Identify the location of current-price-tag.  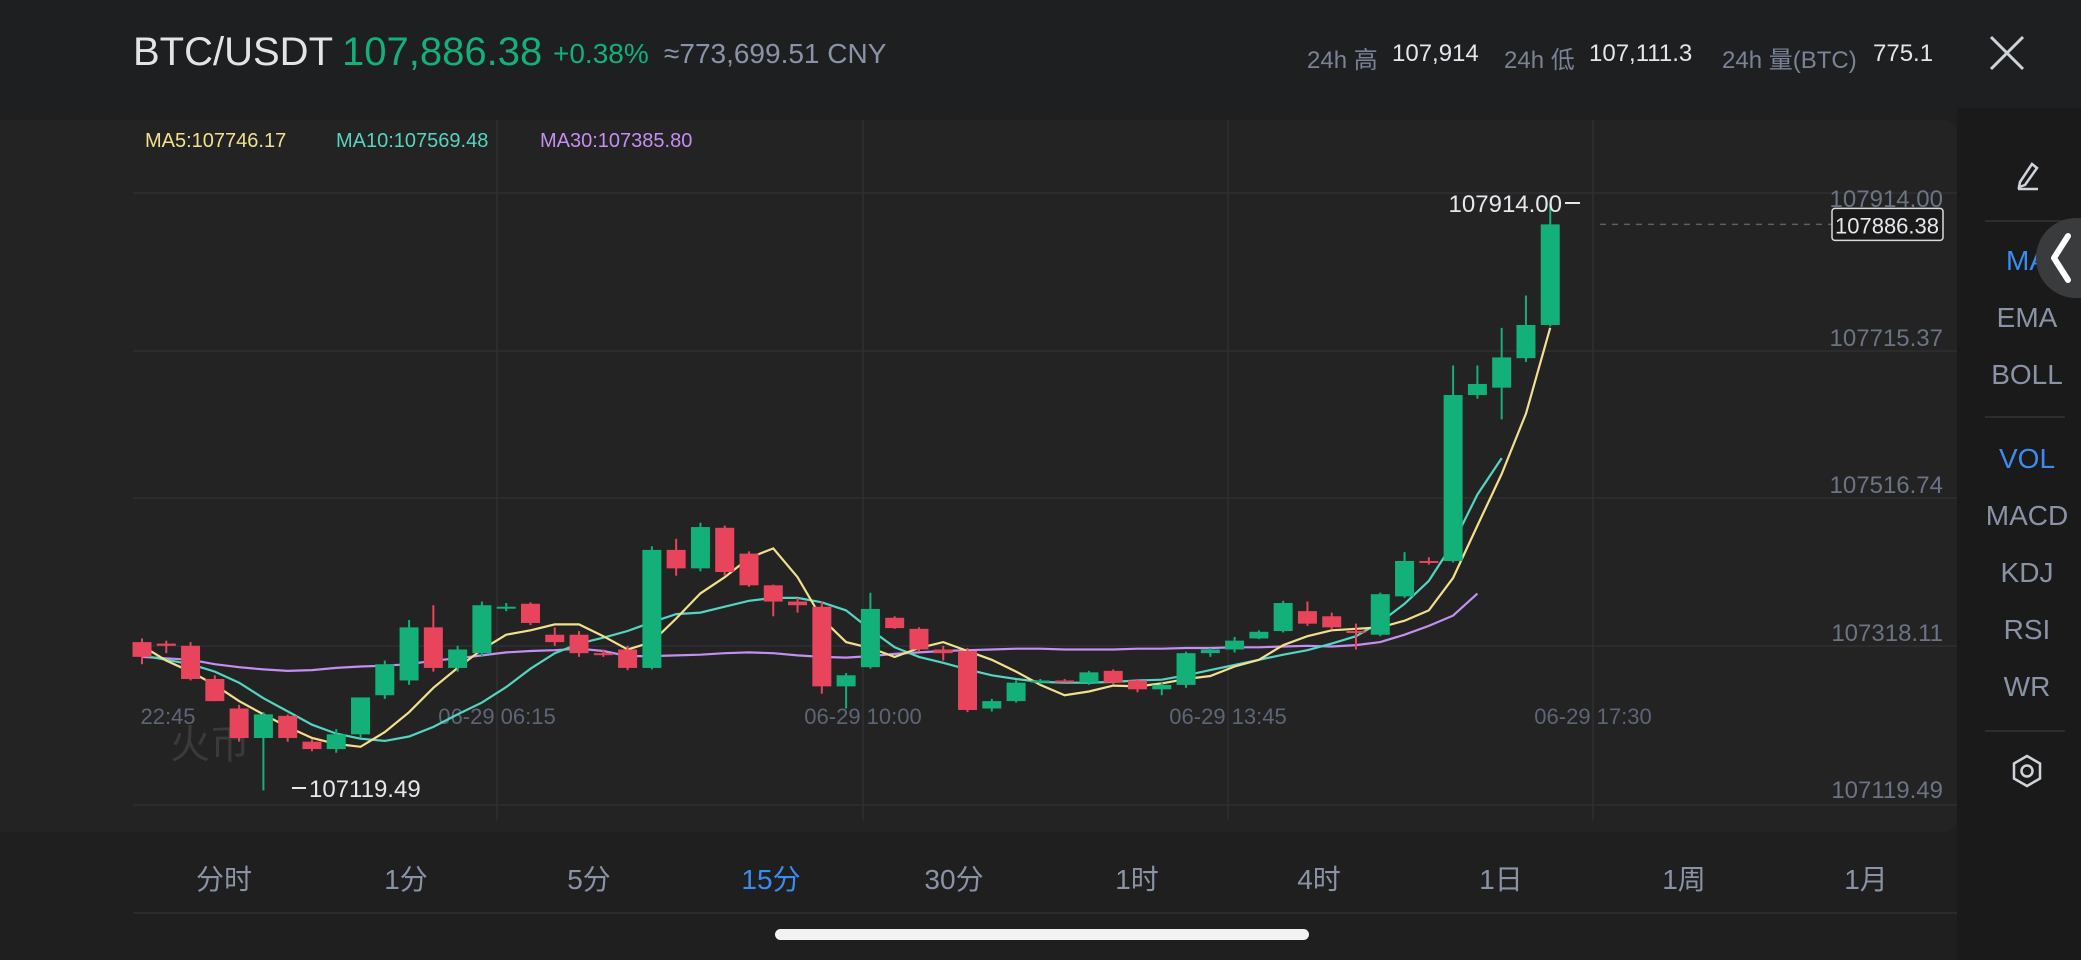
(1887, 224).